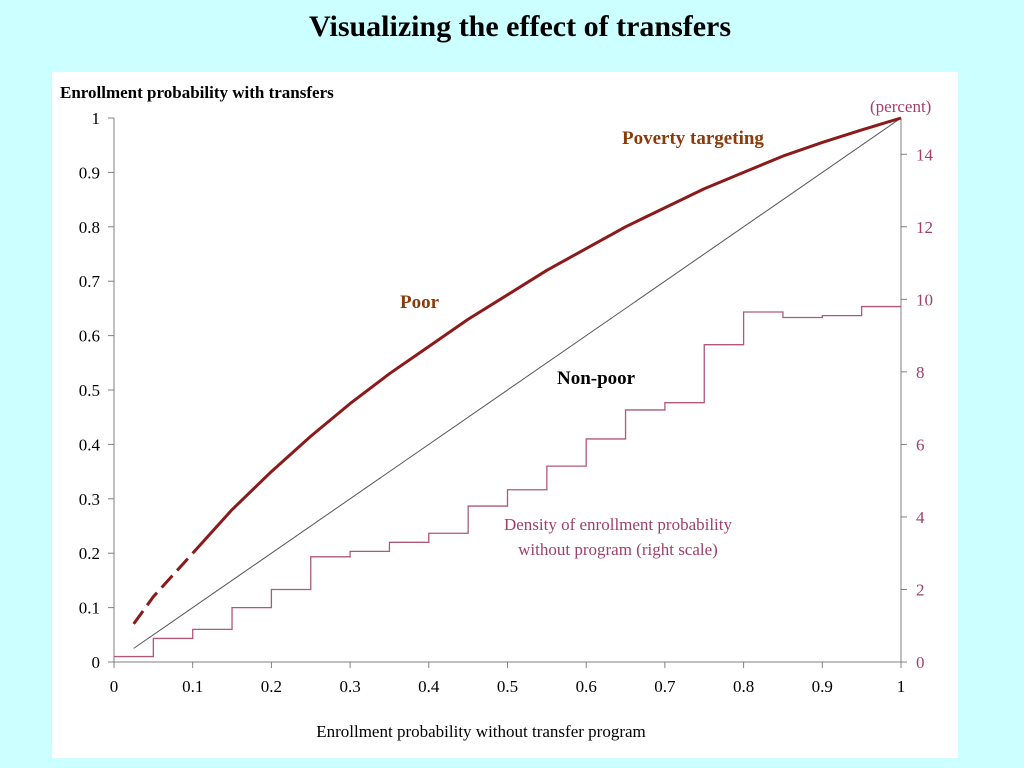 This screenshot has height=768, width=1024. I want to click on y-tick-label: 0.4, so click(90, 444).